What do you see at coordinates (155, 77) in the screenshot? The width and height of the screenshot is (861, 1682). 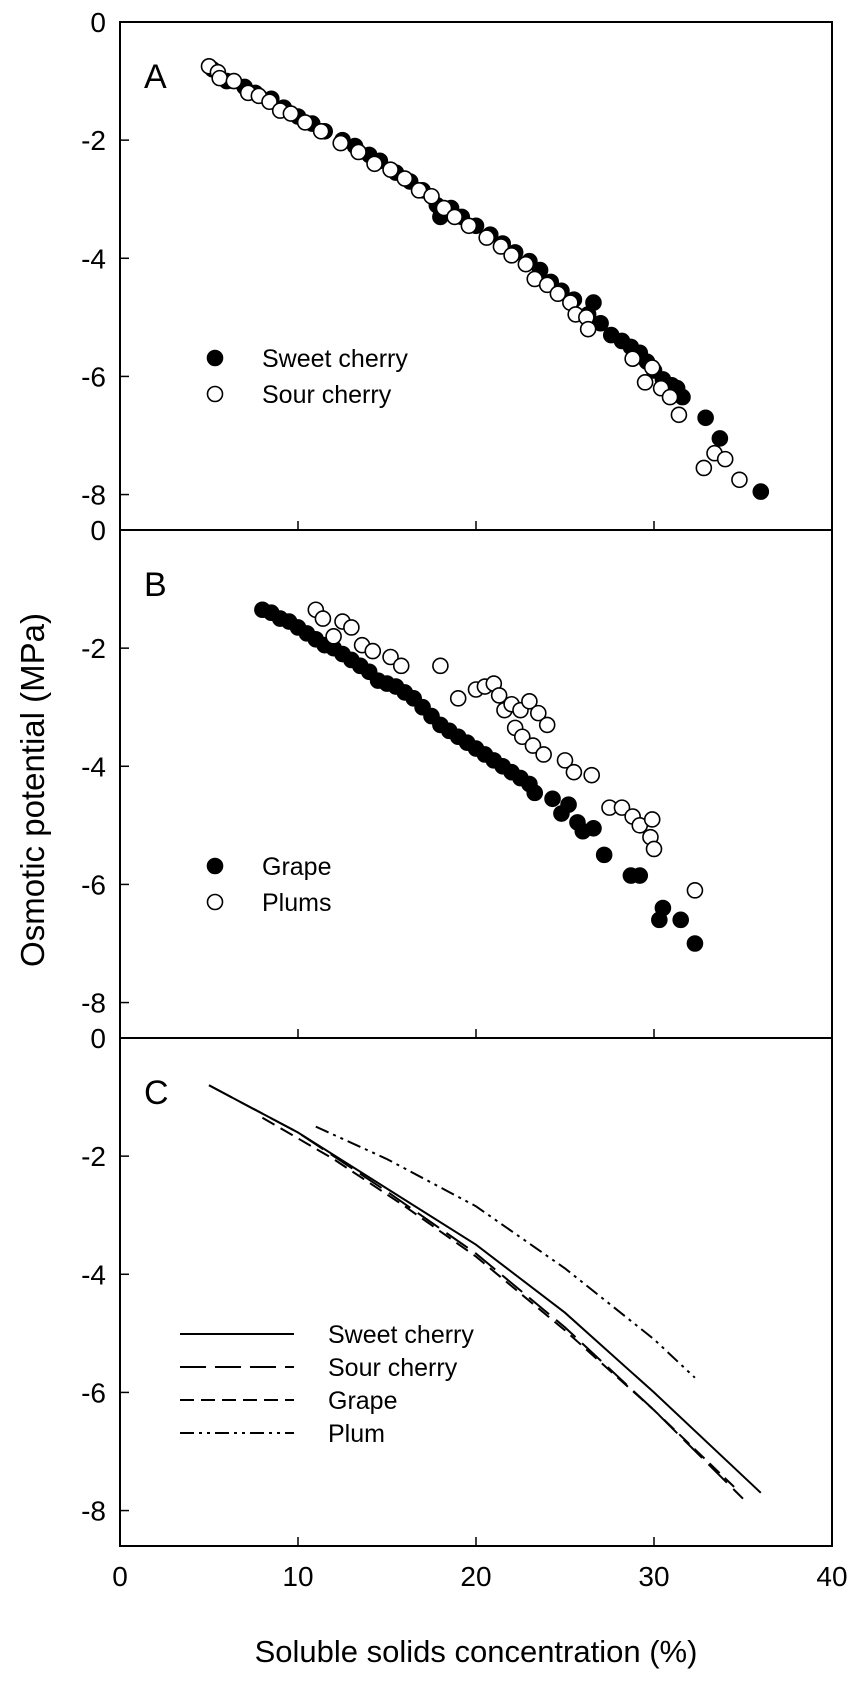 I see `panel-letter: A` at bounding box center [155, 77].